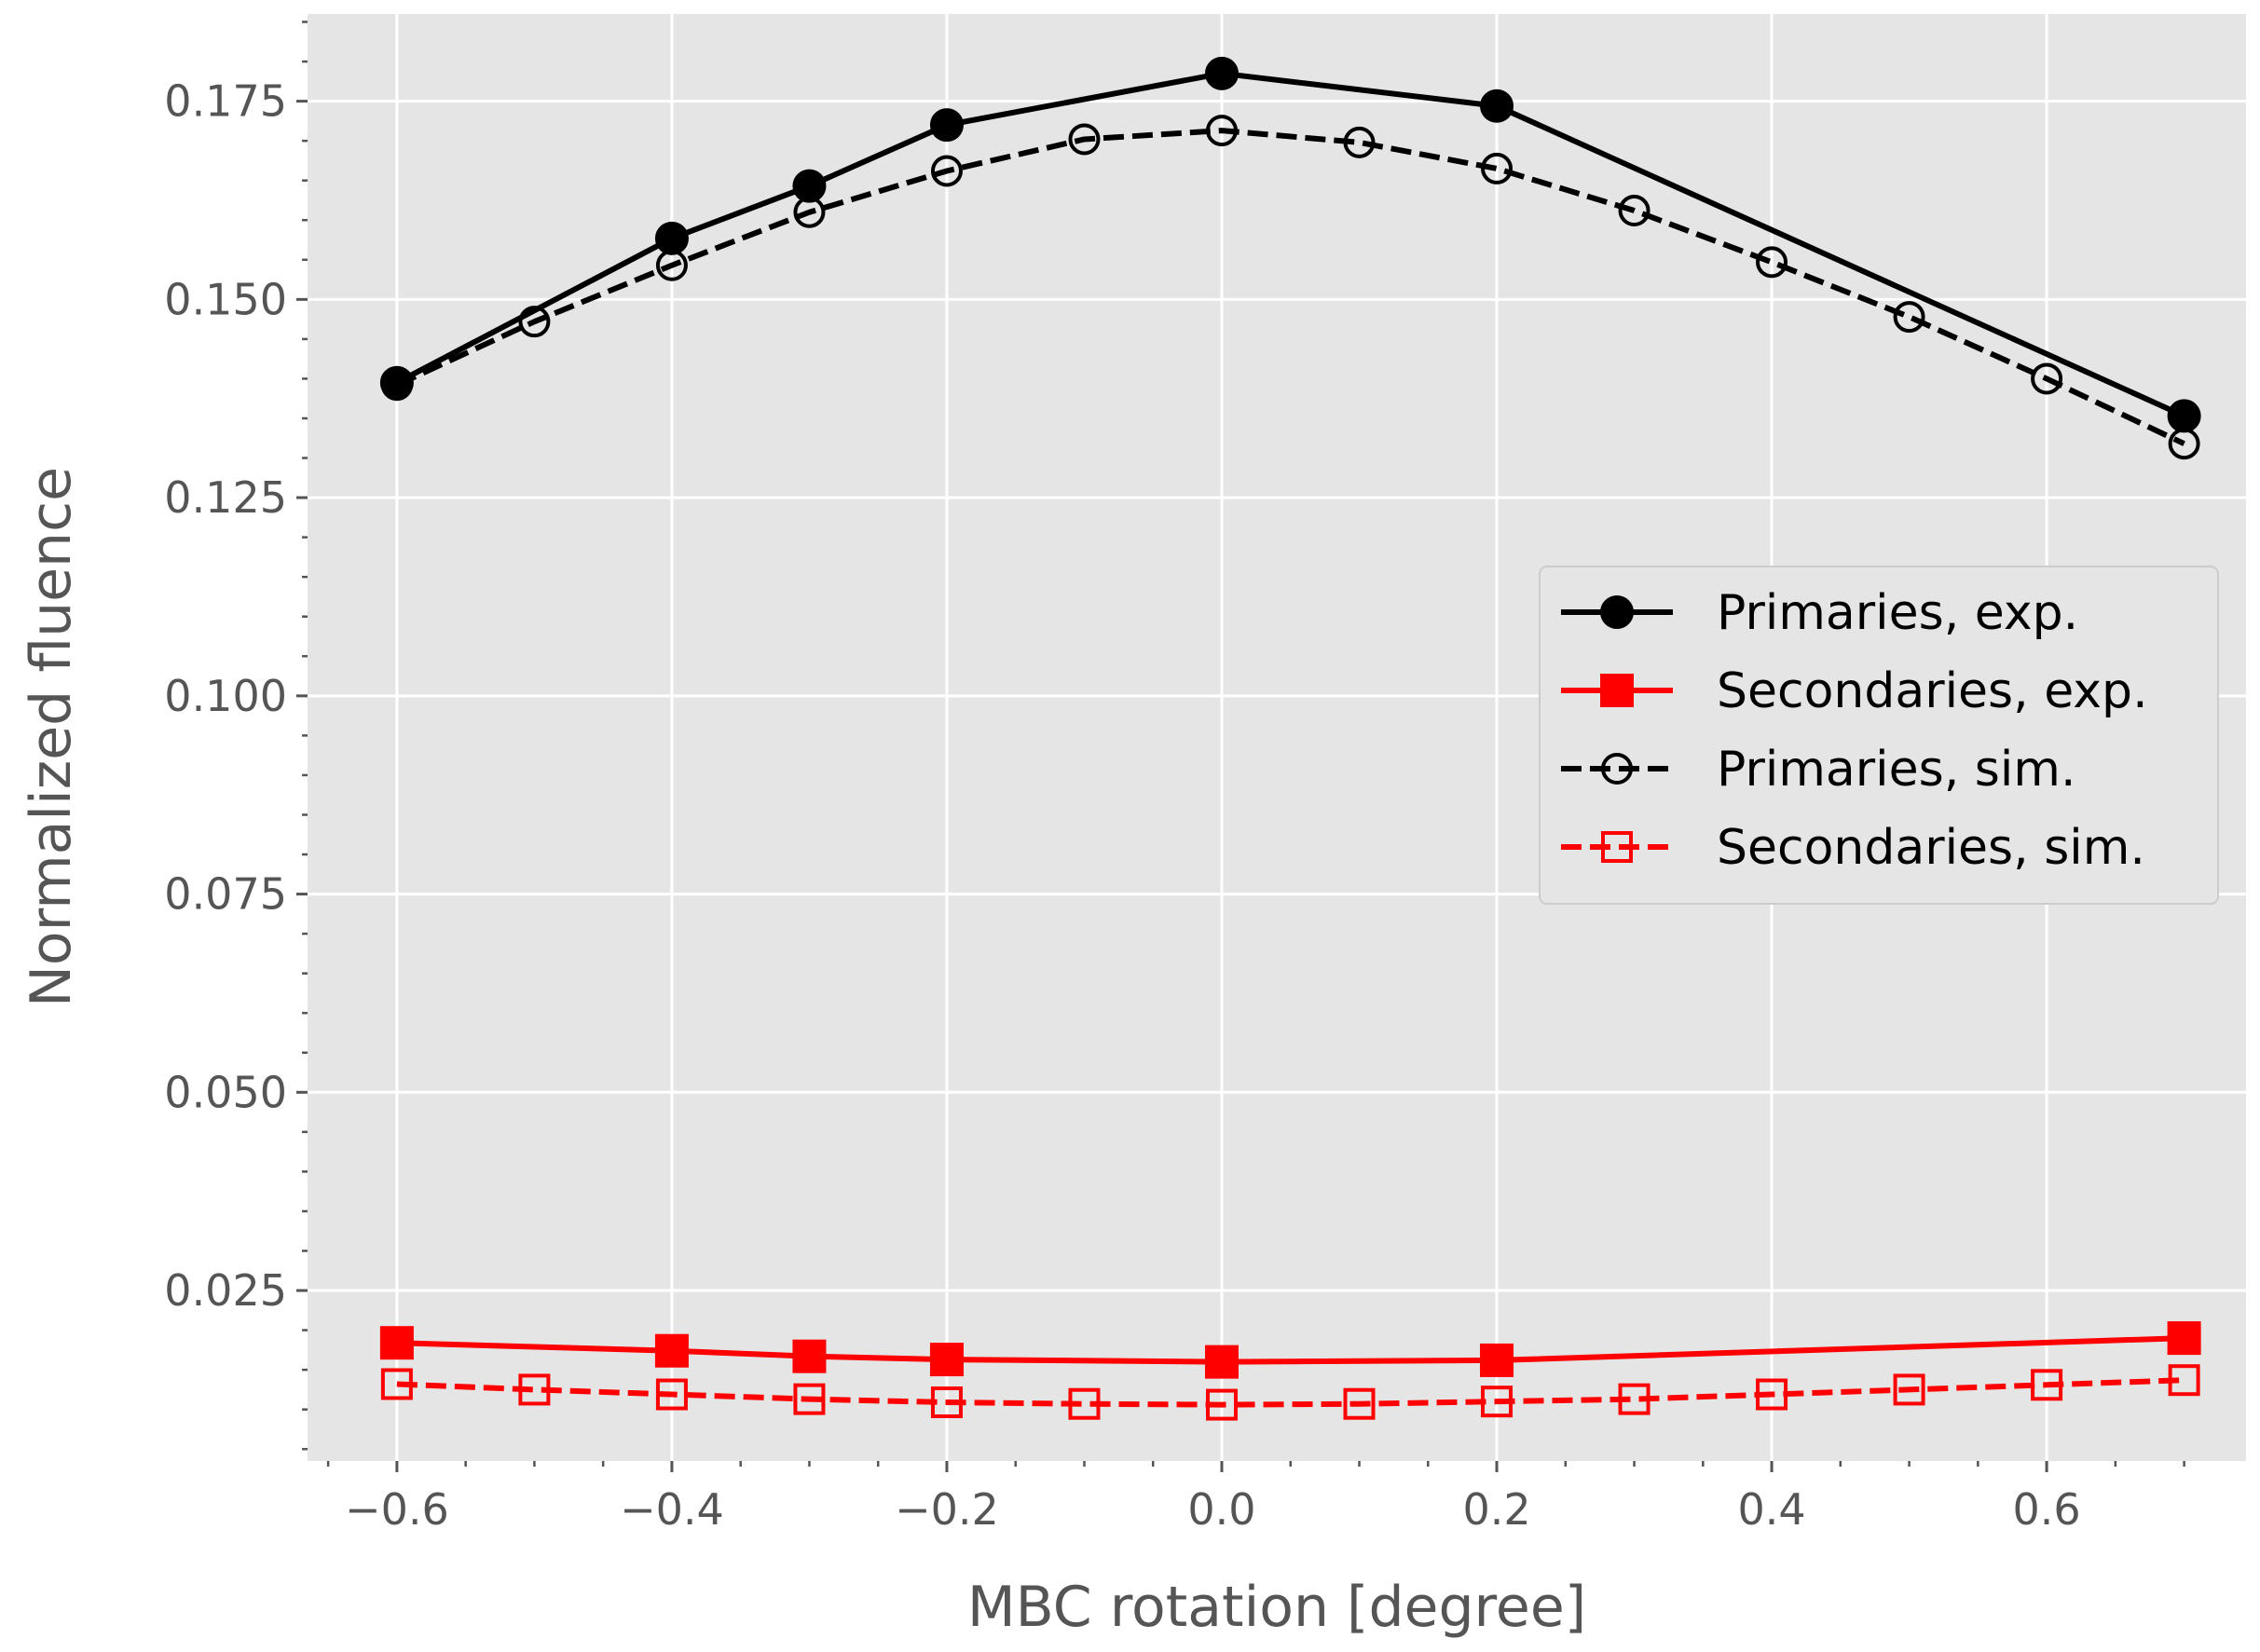 This screenshot has height=1652, width=2260. What do you see at coordinates (1932, 691) in the screenshot?
I see `legend-label: Secondaries, exp.` at bounding box center [1932, 691].